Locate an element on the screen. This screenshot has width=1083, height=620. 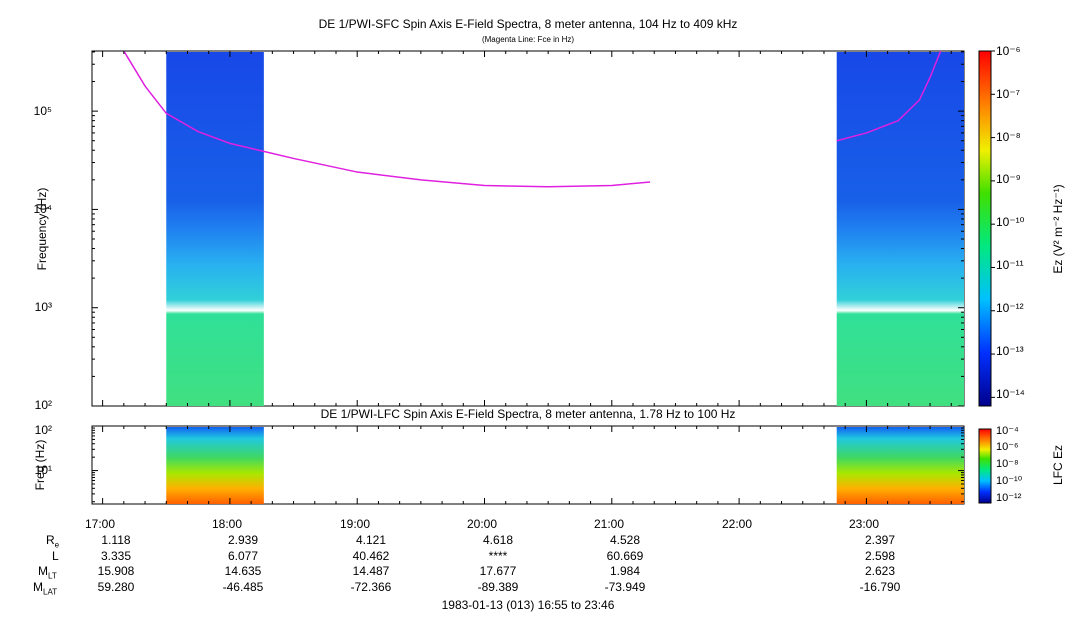
xtick-label: 21:00 is located at coordinates (609, 524).